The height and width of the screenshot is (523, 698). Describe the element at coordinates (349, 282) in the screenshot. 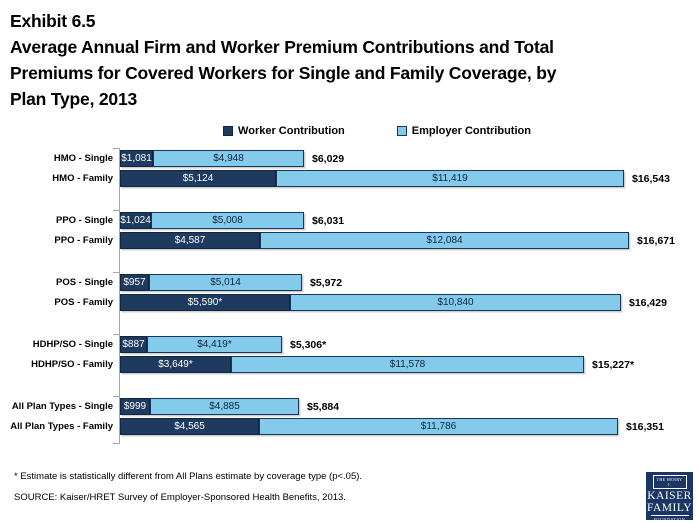

I see `bar-row: POS - Single $957 $5,014 $5,972` at that location.